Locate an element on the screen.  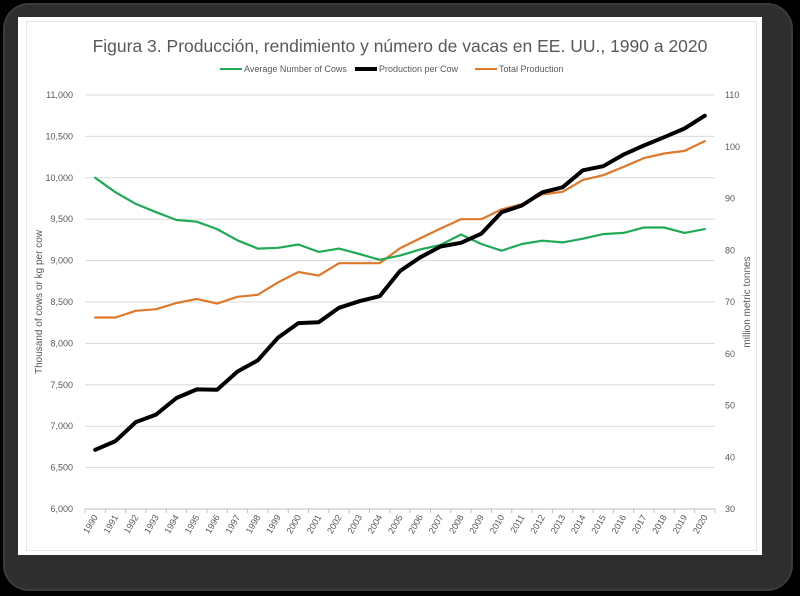
x-tick-label: 2000 is located at coordinates (293, 524).